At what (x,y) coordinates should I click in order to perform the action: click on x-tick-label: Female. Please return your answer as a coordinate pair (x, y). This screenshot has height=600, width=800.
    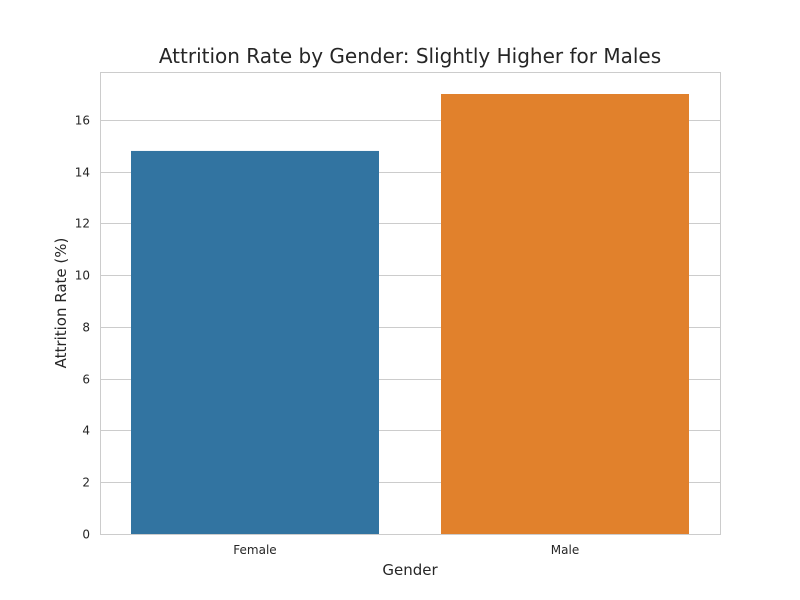
    Looking at the image, I should click on (254, 550).